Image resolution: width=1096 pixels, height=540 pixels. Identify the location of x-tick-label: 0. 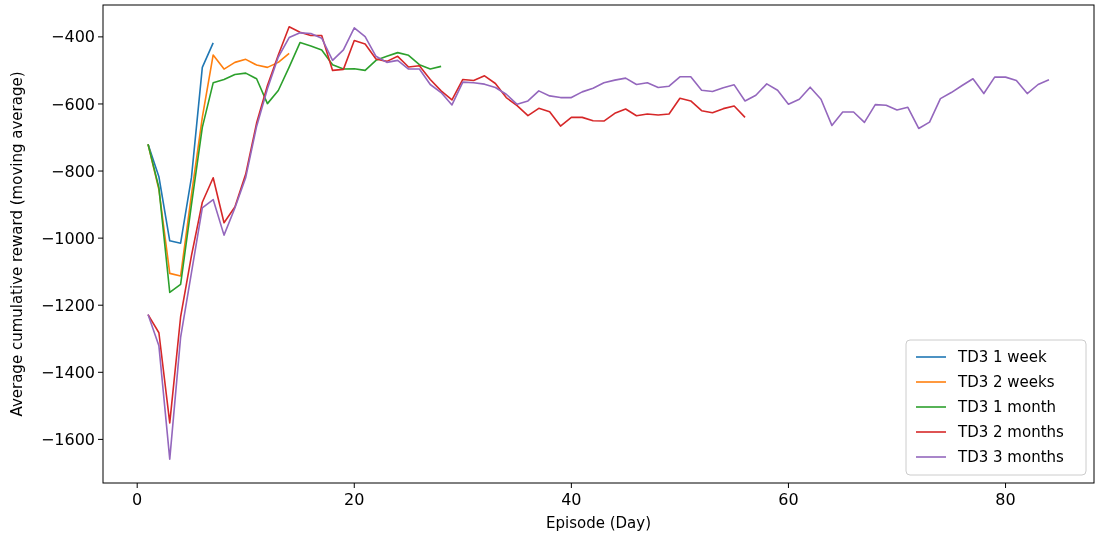
(137, 499).